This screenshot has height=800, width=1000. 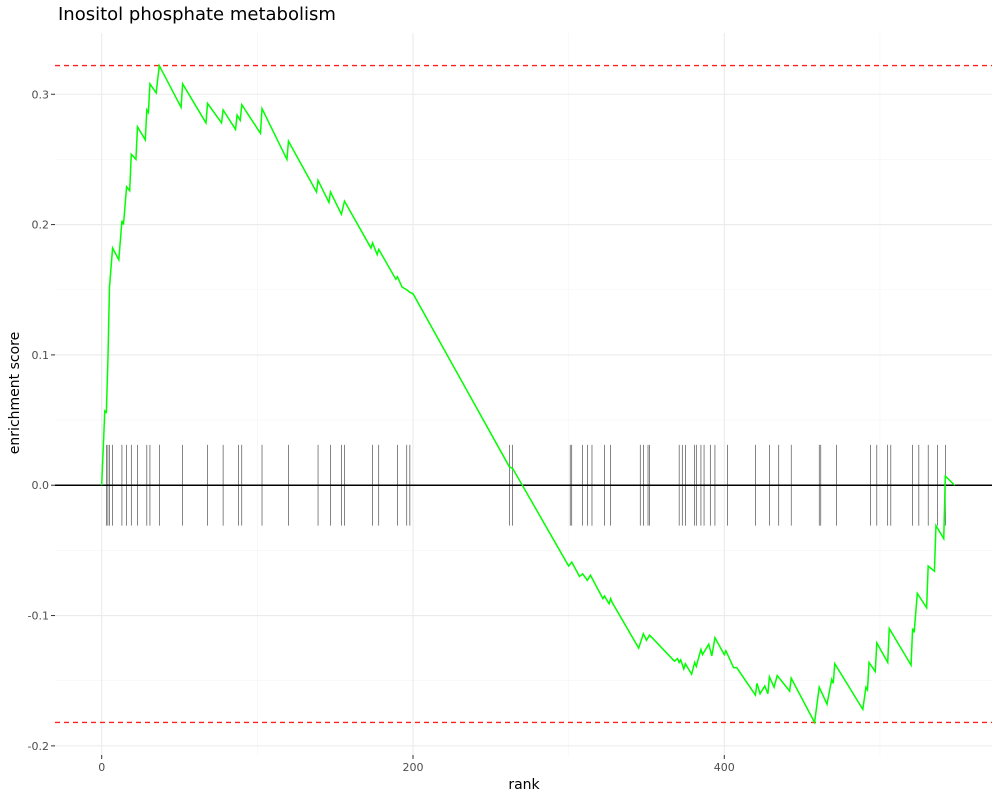 What do you see at coordinates (524, 785) in the screenshot?
I see `x-axis-title: rank` at bounding box center [524, 785].